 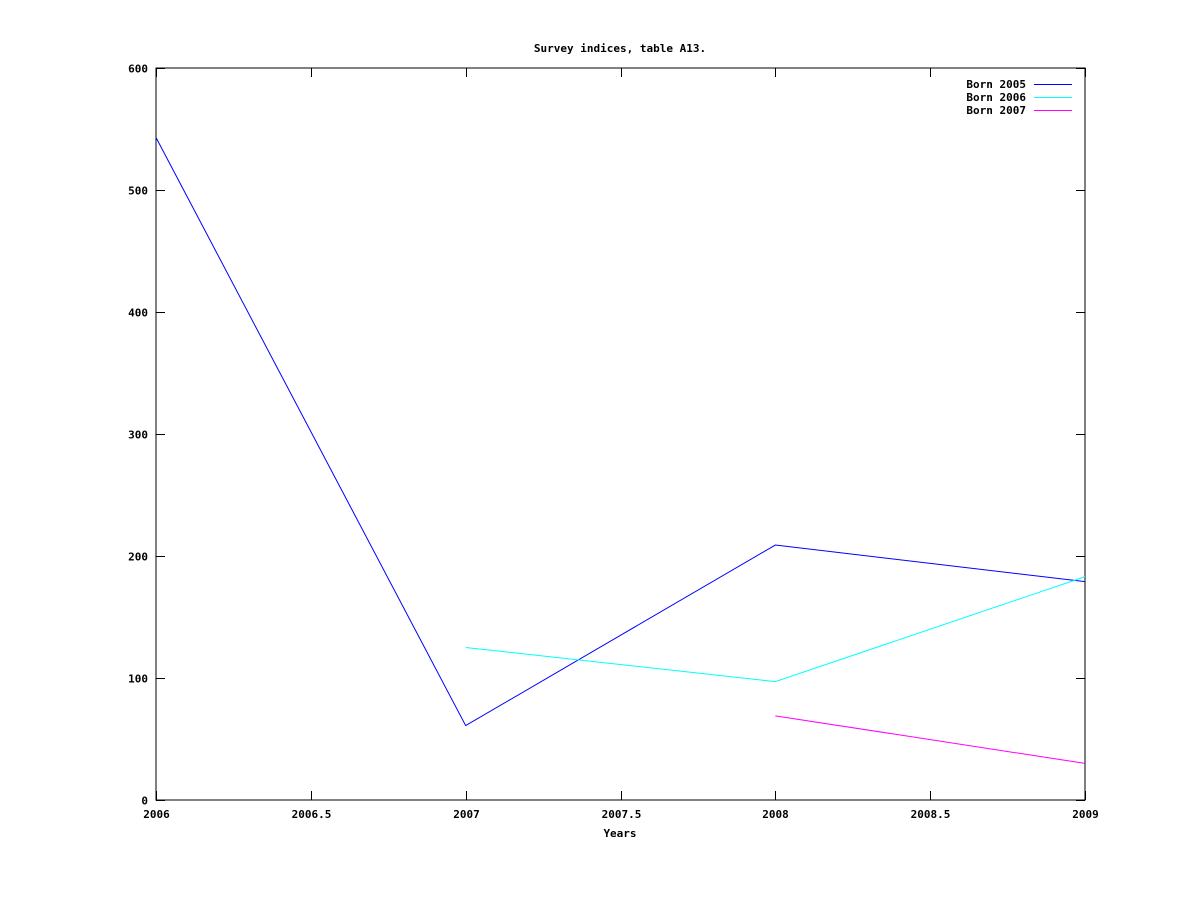 What do you see at coordinates (775, 814) in the screenshot?
I see `x-tick-label: 2008` at bounding box center [775, 814].